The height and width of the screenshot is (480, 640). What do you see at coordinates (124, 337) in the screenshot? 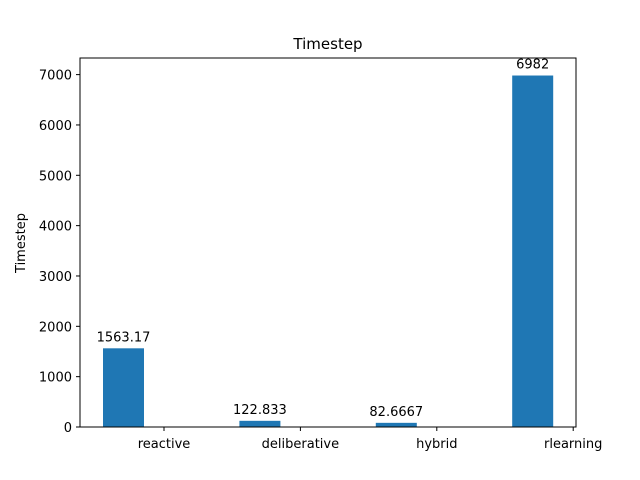
I see `data-label-reactive: 1563.17` at bounding box center [124, 337].